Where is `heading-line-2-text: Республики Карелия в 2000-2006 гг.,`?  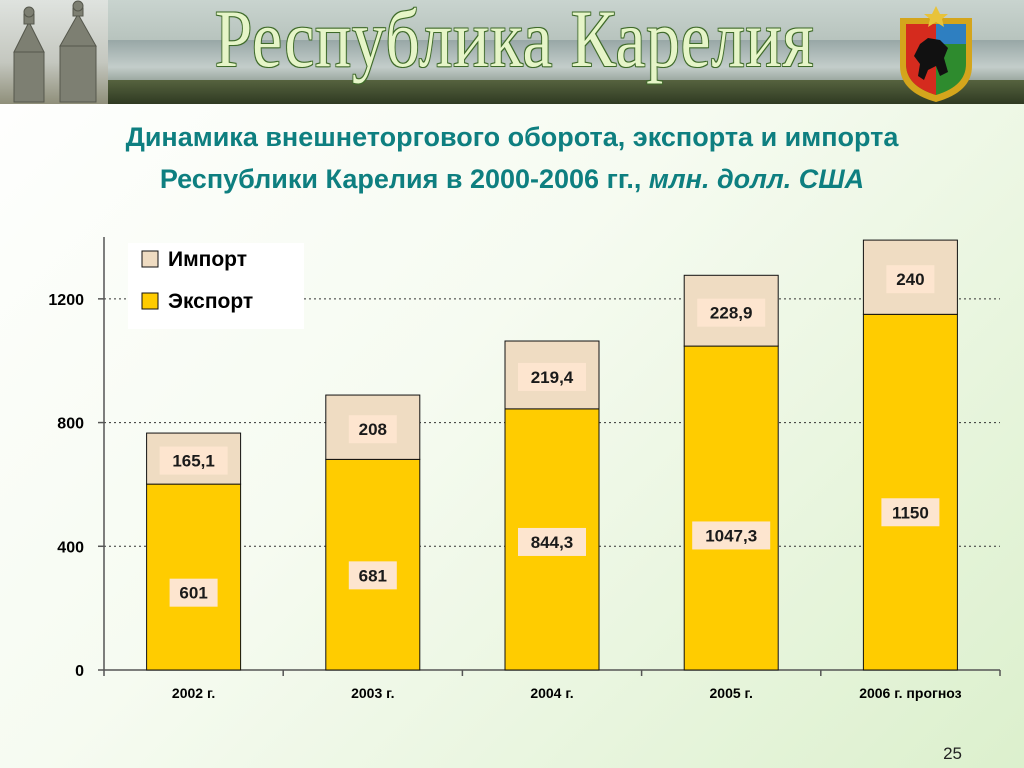
heading-line-2-text: Республики Карелия в 2000-2006 гг., is located at coordinates (400, 179).